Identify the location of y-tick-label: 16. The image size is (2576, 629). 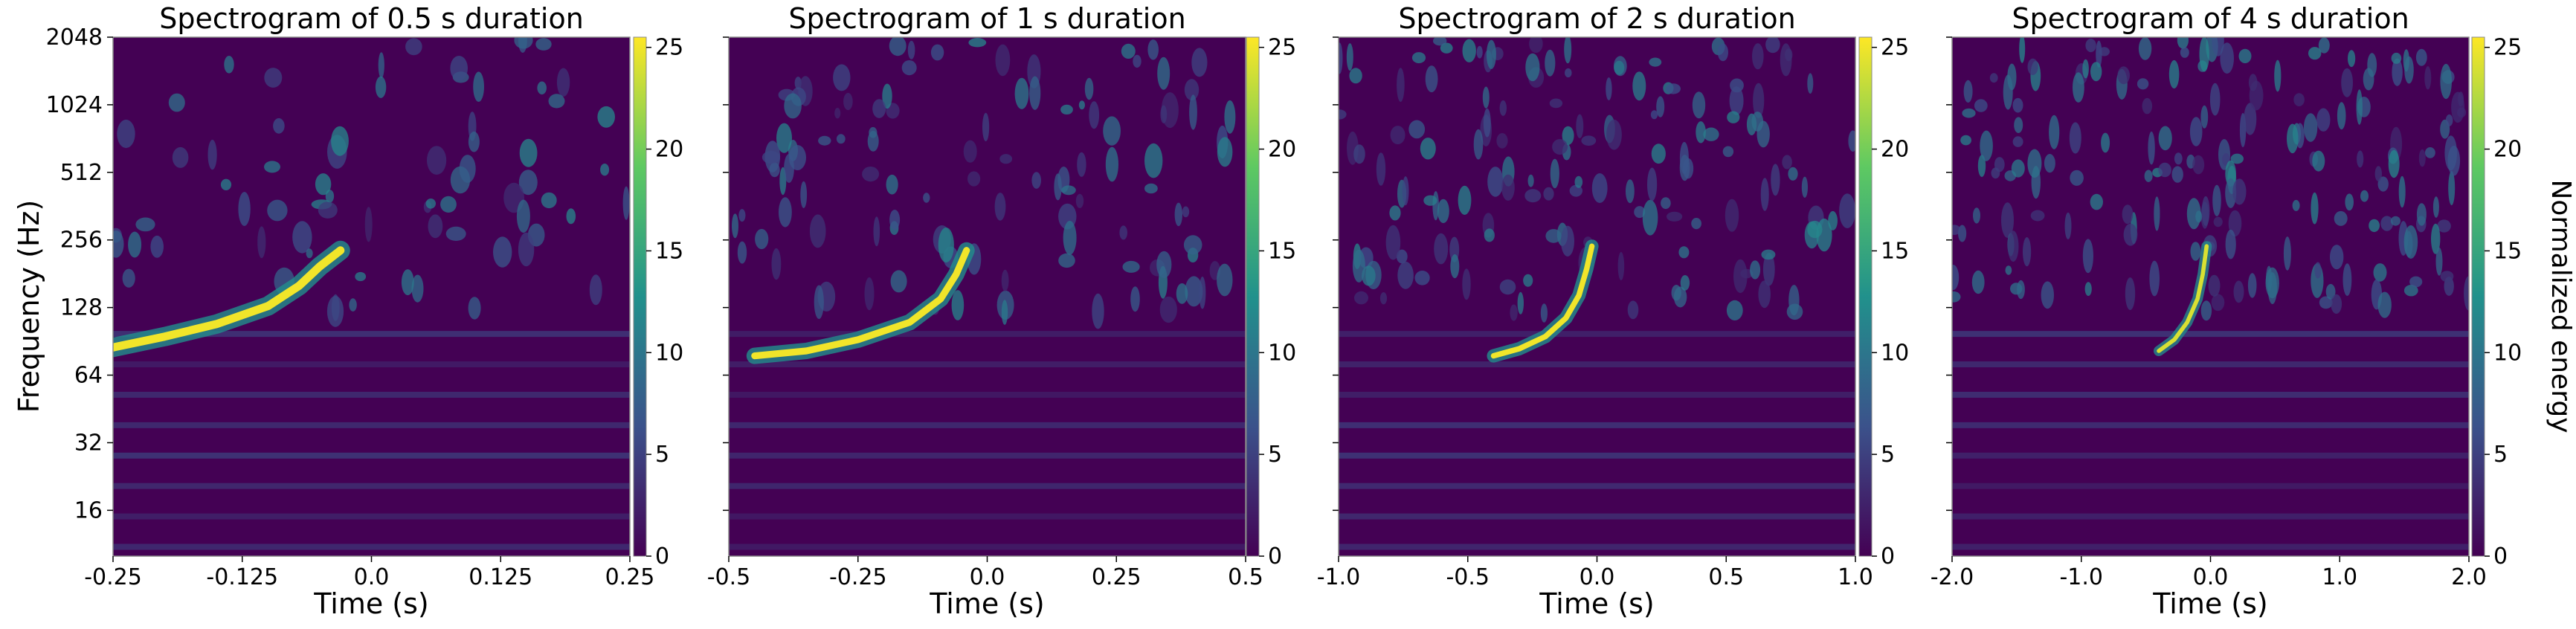
(88, 510).